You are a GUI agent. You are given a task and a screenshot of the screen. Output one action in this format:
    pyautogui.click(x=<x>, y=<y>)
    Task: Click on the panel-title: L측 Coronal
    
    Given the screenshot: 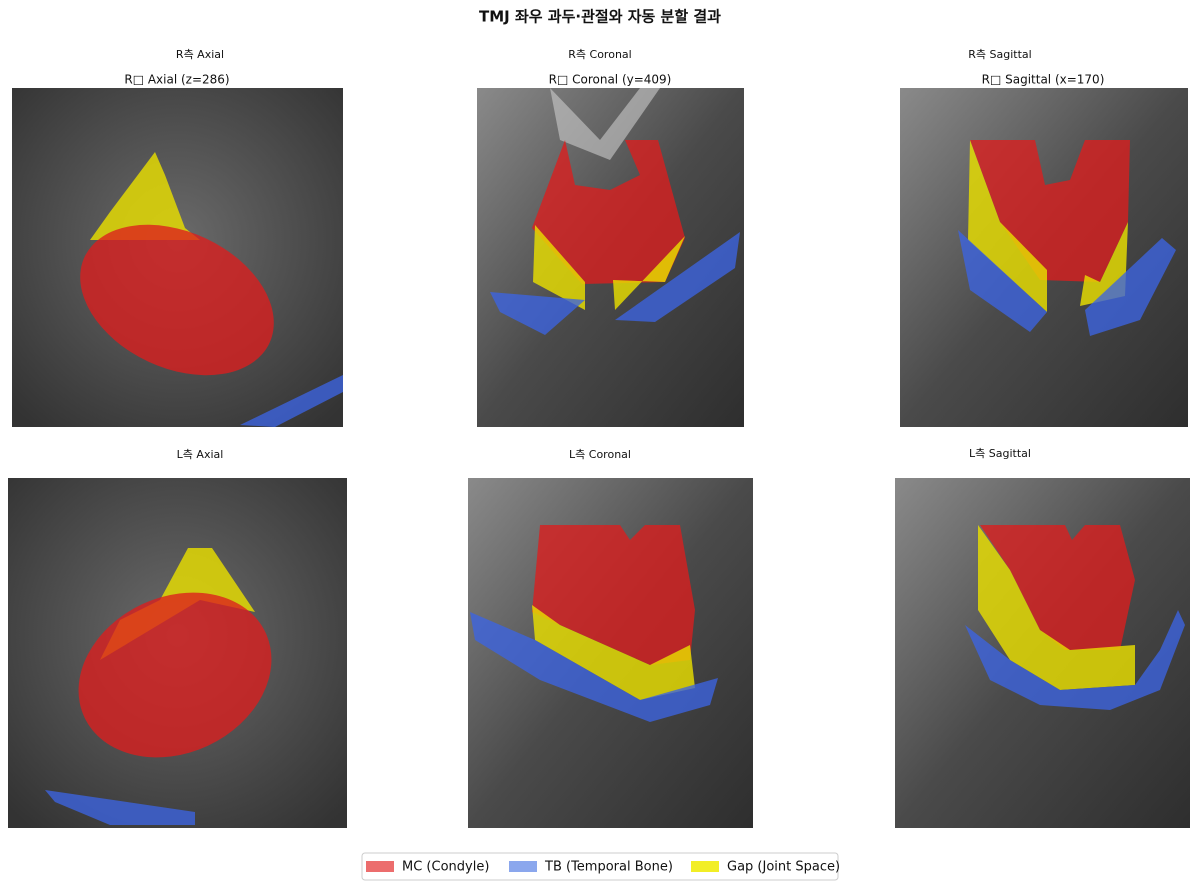 What is the action you would take?
    pyautogui.click(x=600, y=454)
    